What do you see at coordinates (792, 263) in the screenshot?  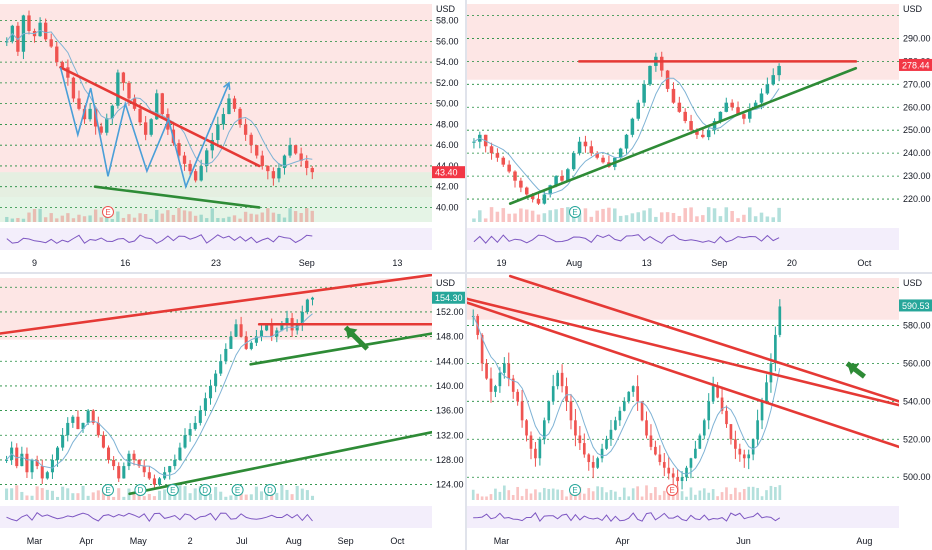 I see `x-tick-label: 20` at bounding box center [792, 263].